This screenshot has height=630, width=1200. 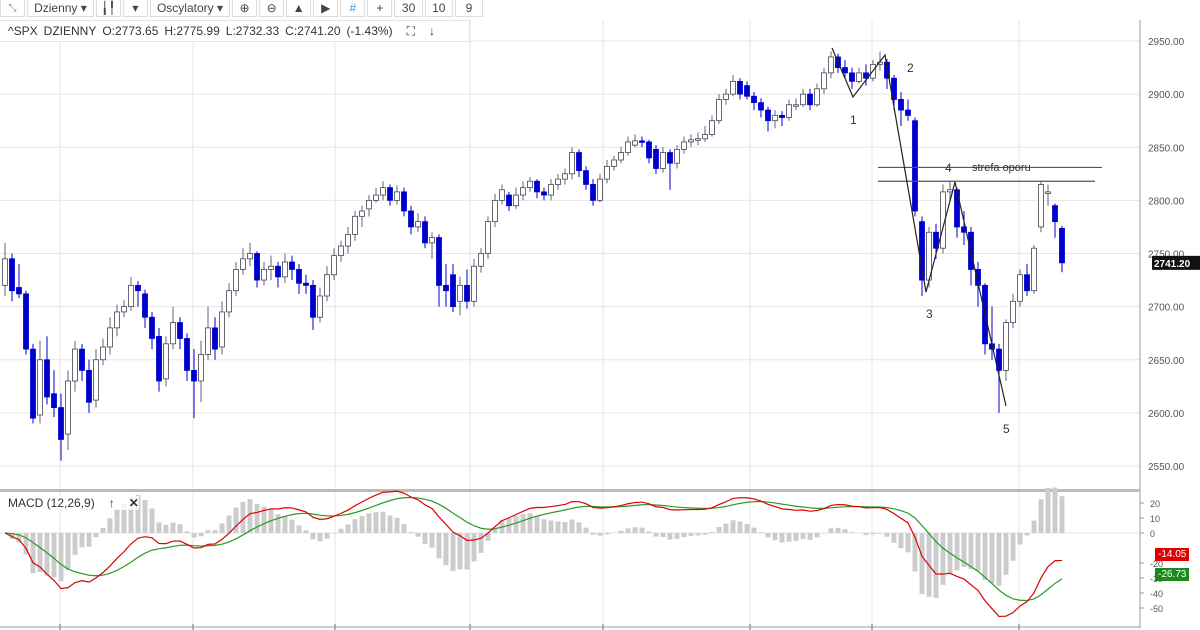 What do you see at coordinates (189, 8) in the screenshot?
I see `oscillators-dropdown: Oscylatory ▾` at bounding box center [189, 8].